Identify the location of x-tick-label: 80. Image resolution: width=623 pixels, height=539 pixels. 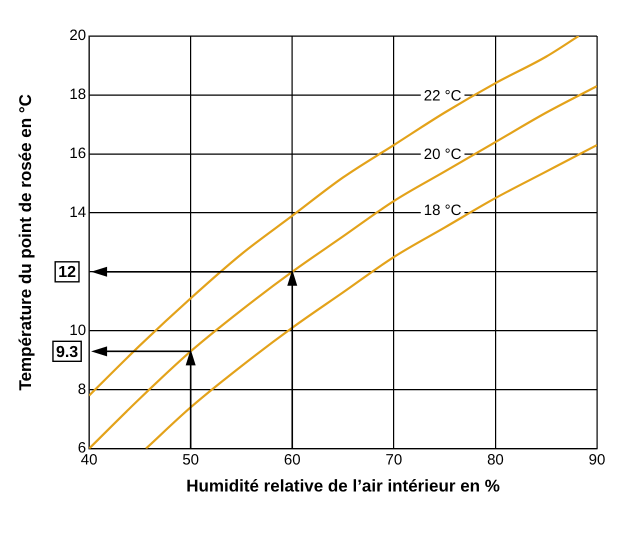
(495, 460).